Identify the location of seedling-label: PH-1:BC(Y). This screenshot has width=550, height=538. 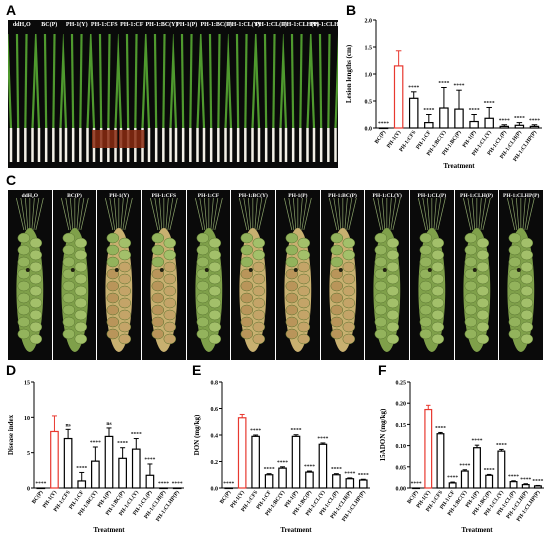
(161, 25).